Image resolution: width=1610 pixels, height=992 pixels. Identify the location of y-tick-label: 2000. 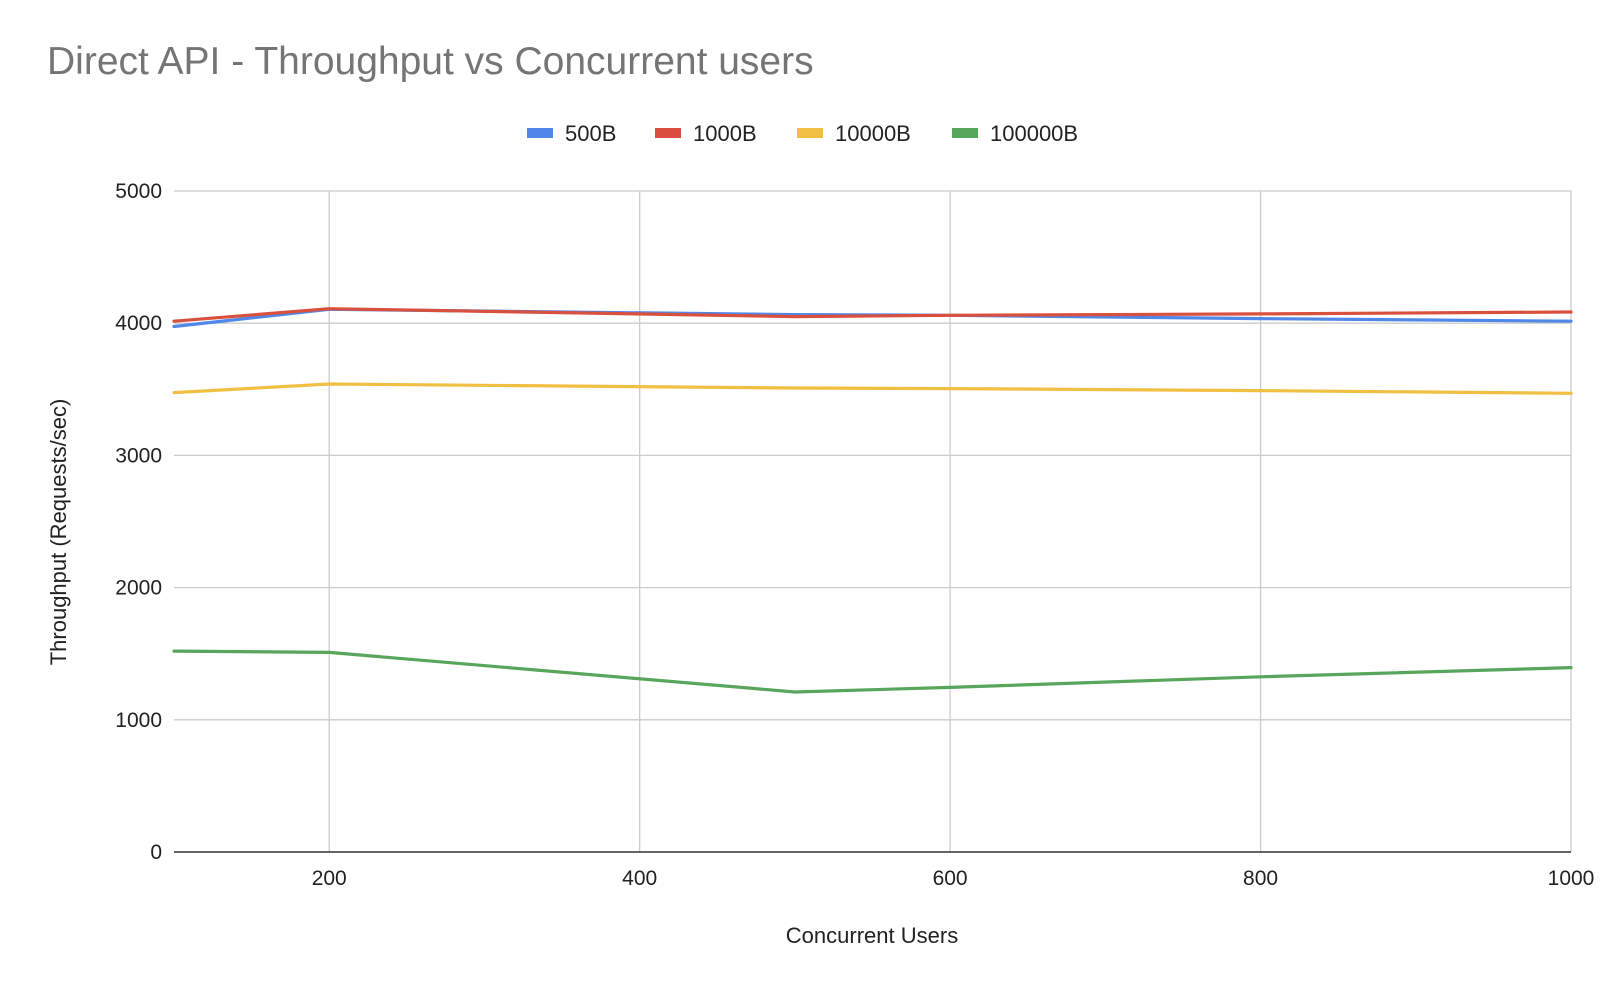
(138, 588).